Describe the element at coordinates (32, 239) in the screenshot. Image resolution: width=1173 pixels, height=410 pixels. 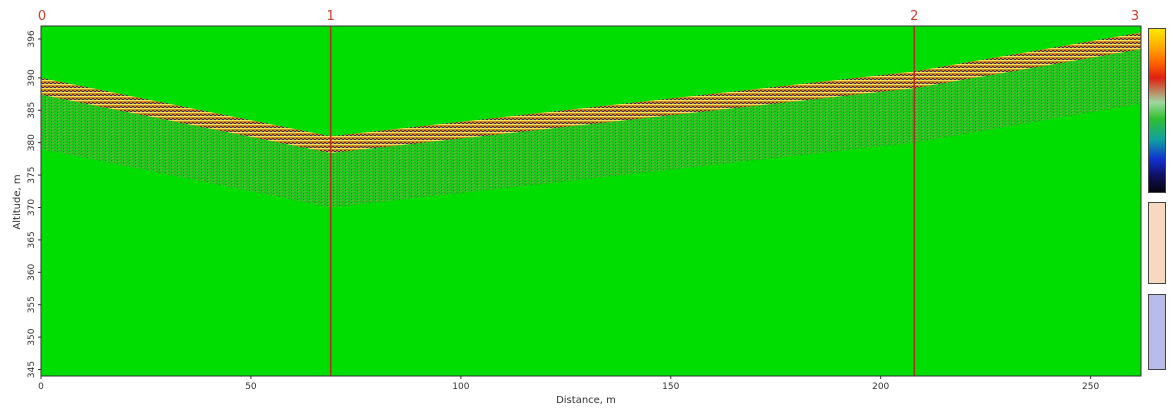
I see `y-tick-label: 365` at that location.